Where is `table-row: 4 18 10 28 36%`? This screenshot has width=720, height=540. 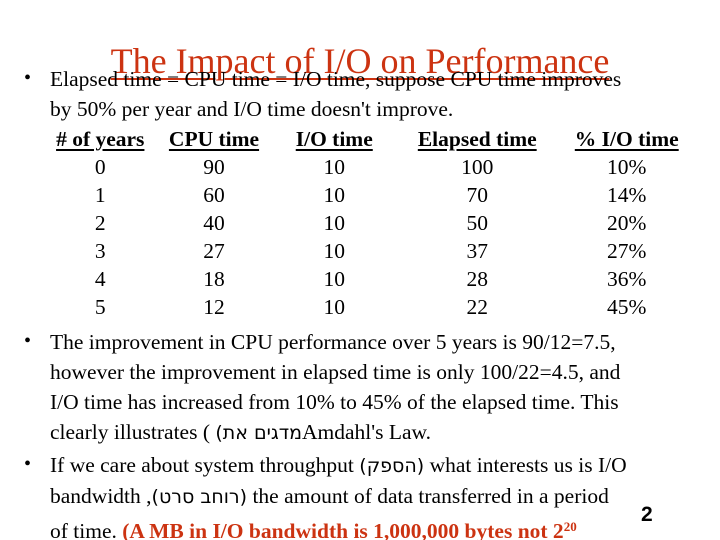 table-row: 4 18 10 28 36% is located at coordinates (370, 279).